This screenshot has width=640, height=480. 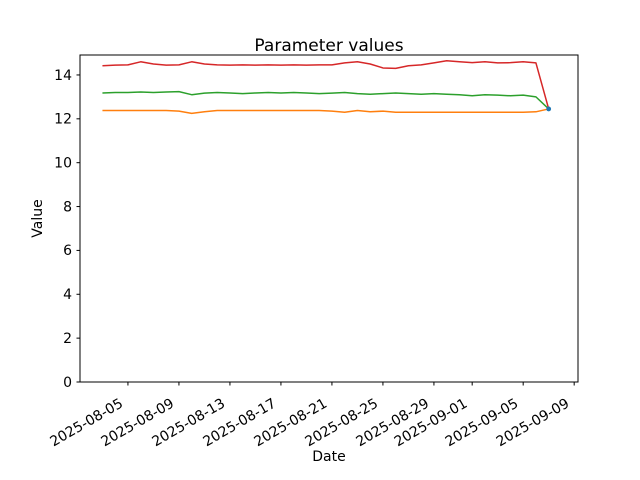 What do you see at coordinates (63, 120) in the screenshot?
I see `y-tick-label: 12` at bounding box center [63, 120].